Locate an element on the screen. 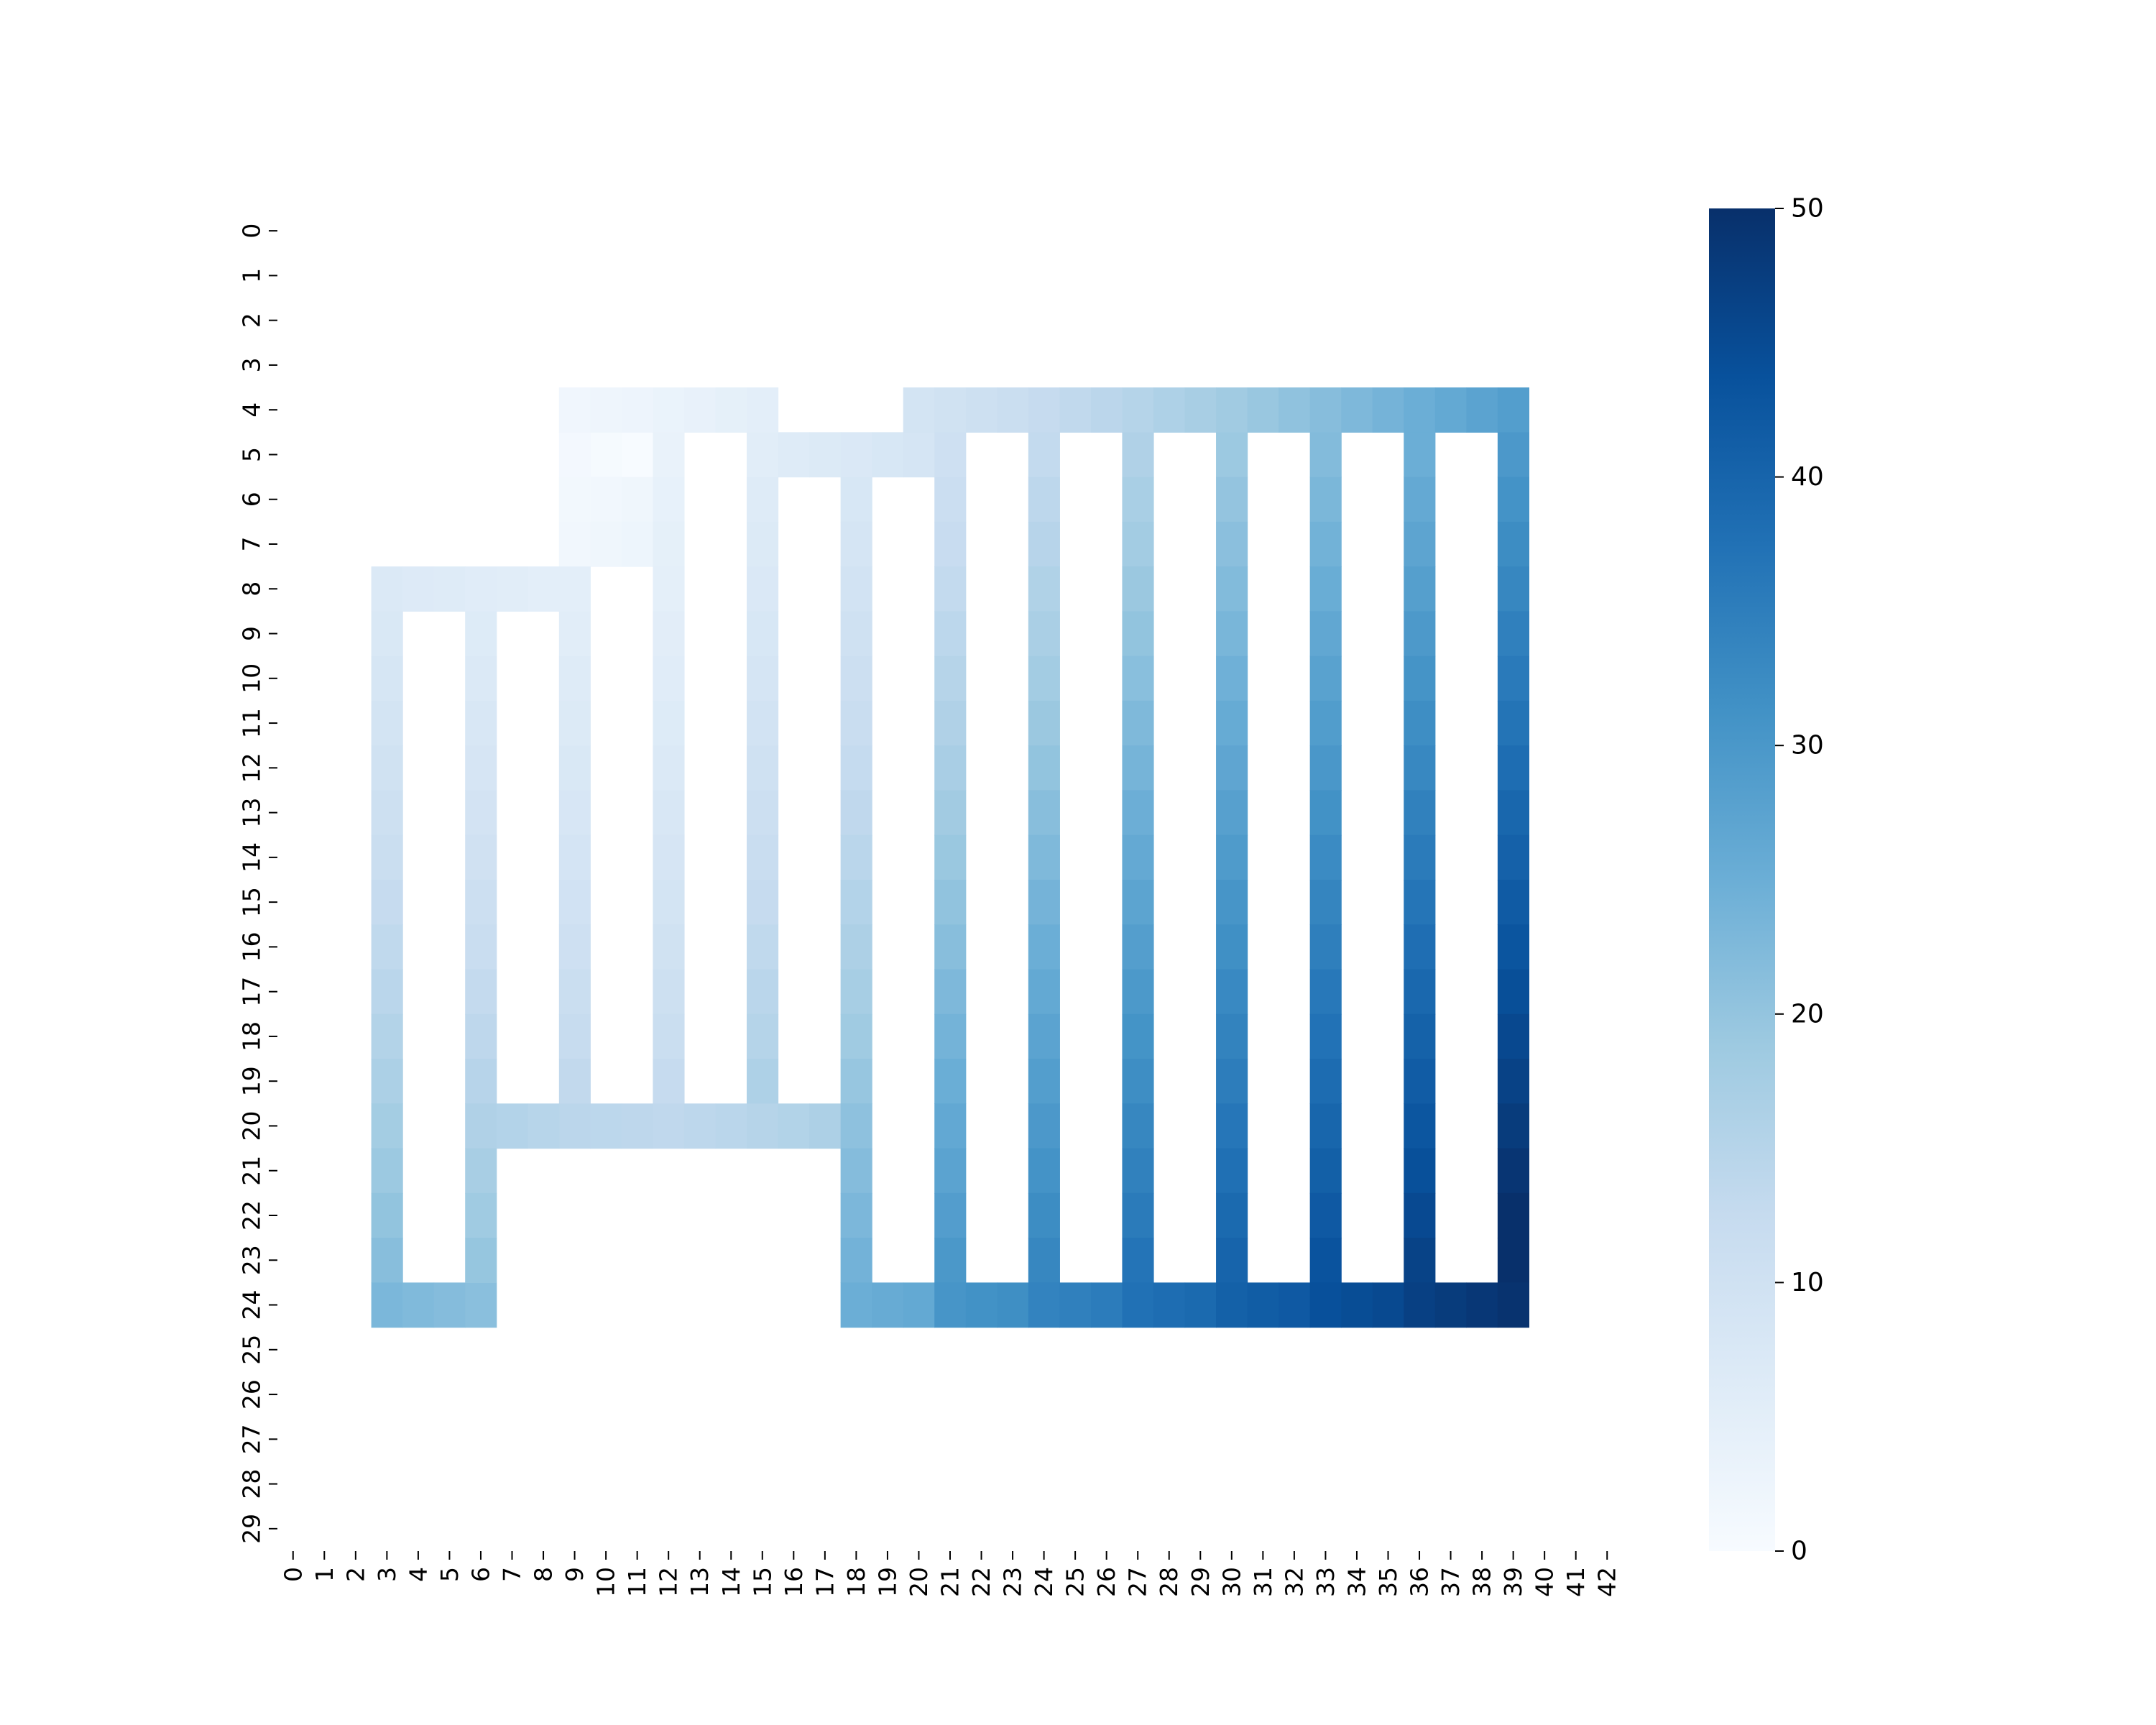  y-tick-label: 10 is located at coordinates (252, 678).